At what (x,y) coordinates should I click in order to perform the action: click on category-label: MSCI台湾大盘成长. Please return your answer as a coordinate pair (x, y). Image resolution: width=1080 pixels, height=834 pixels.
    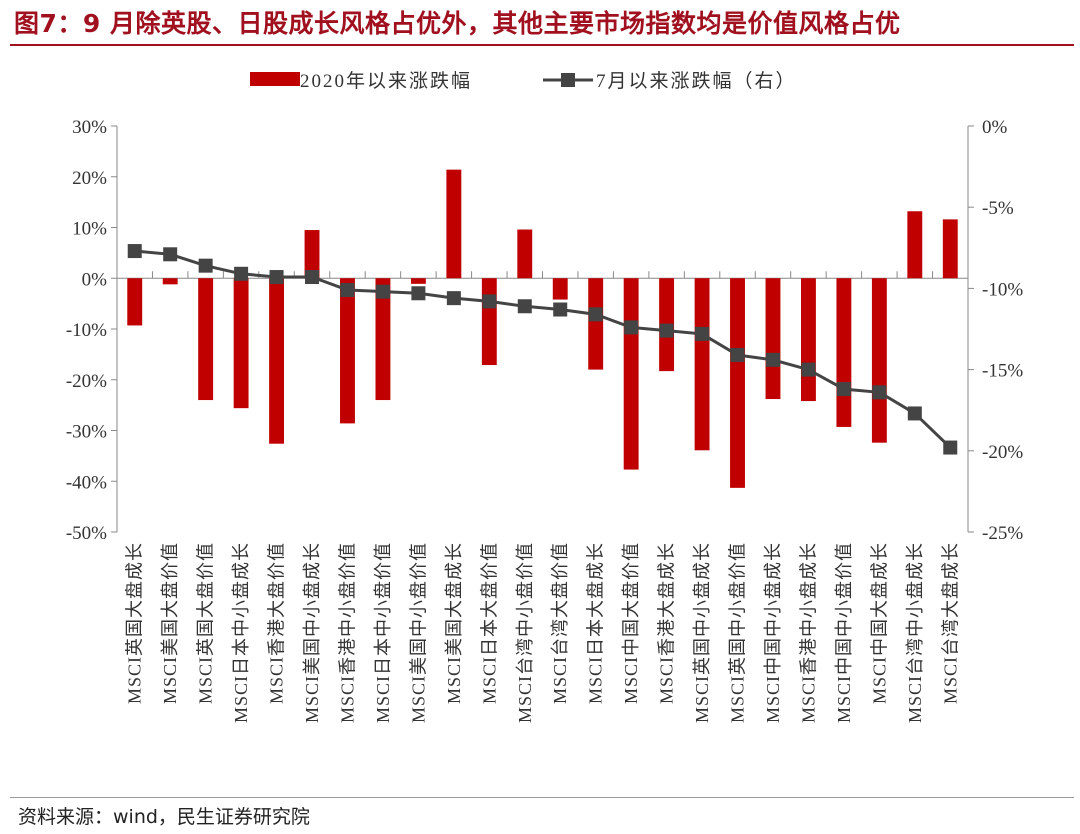
    Looking at the image, I should click on (950, 623).